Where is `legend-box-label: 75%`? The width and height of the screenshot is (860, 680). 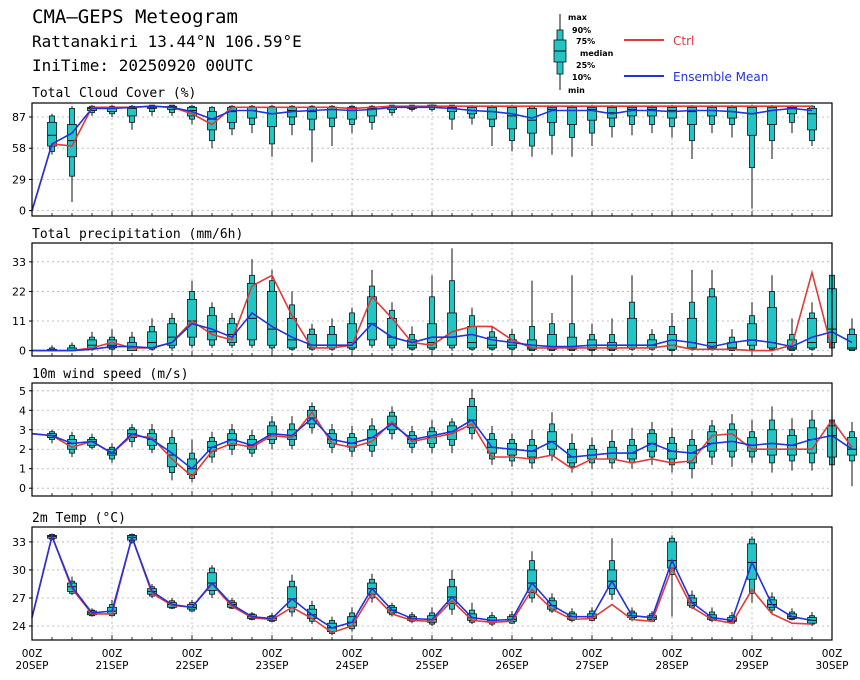 legend-box-label: 75% is located at coordinates (585, 41).